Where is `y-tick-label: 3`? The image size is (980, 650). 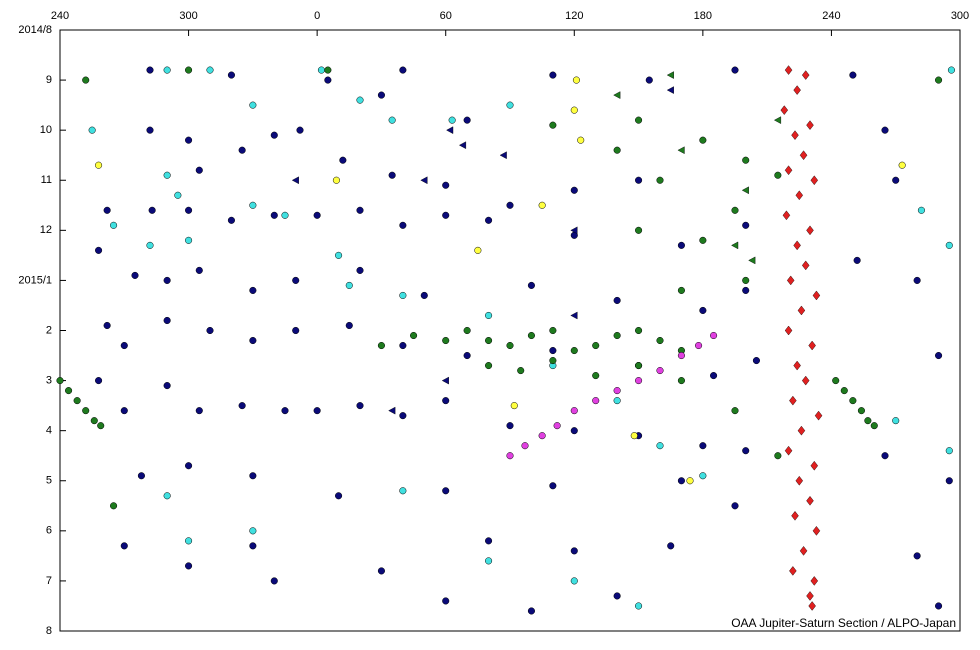
y-tick-label: 3 is located at coordinates (49, 380).